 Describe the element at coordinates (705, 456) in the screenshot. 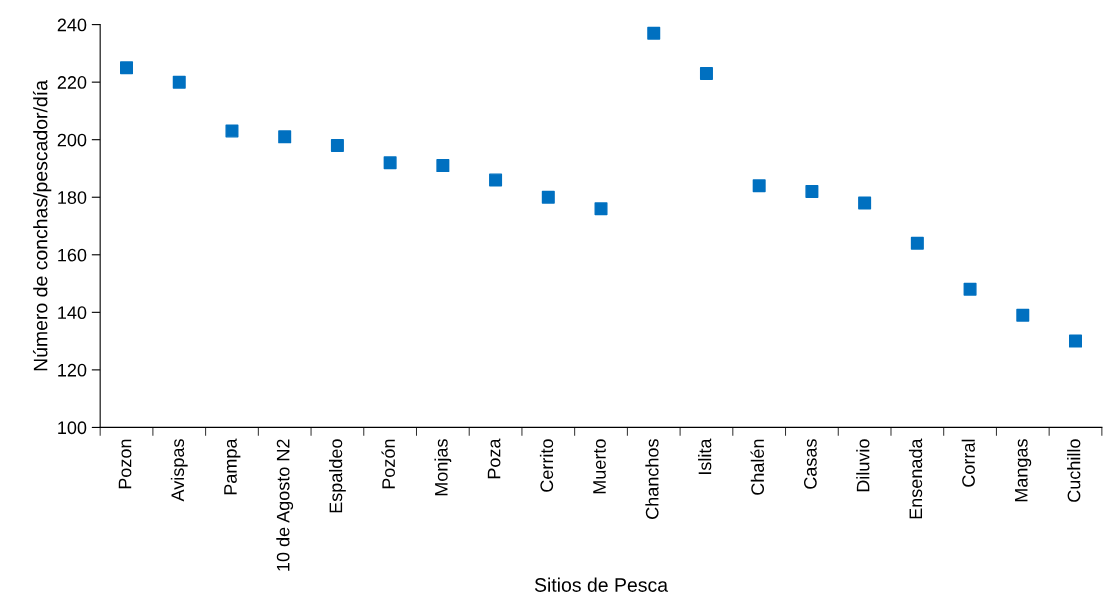

I see `x-tick-label: Islita` at that location.